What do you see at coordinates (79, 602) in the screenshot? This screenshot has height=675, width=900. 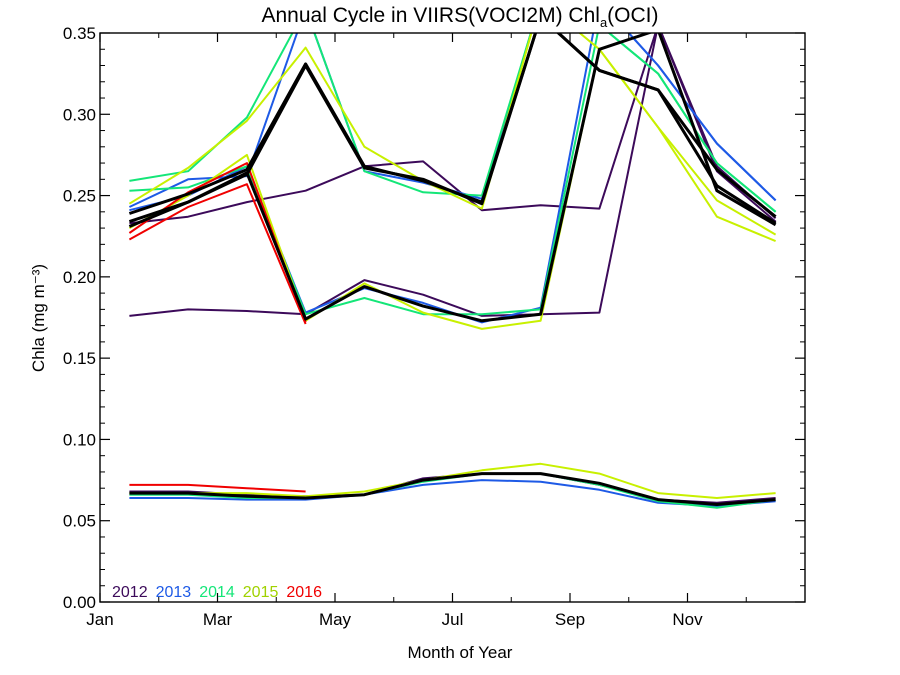 I see `y-tick-label: 0.00` at bounding box center [79, 602].